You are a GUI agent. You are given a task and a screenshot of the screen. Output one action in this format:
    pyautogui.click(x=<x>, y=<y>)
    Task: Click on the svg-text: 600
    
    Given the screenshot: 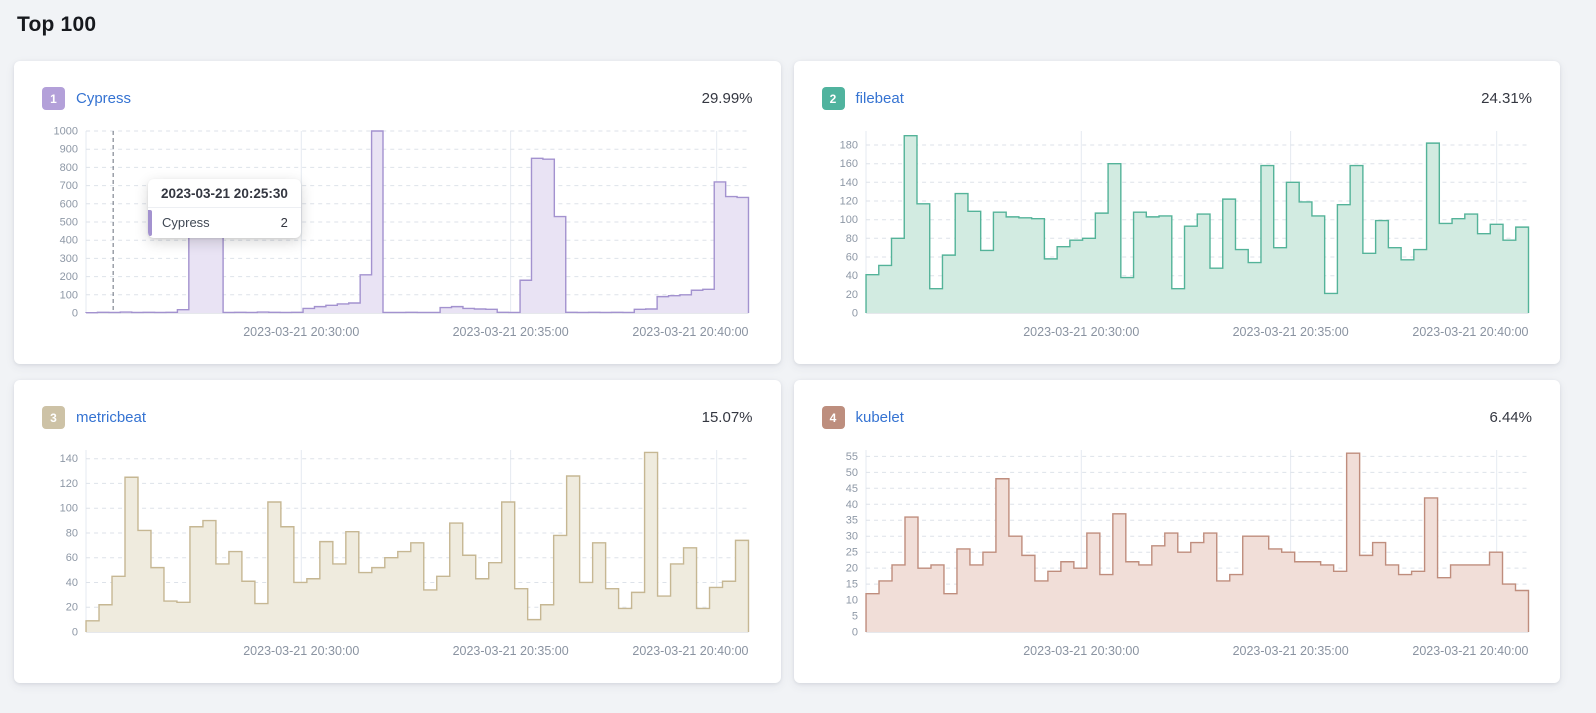 What is the action you would take?
    pyautogui.click(x=69, y=204)
    